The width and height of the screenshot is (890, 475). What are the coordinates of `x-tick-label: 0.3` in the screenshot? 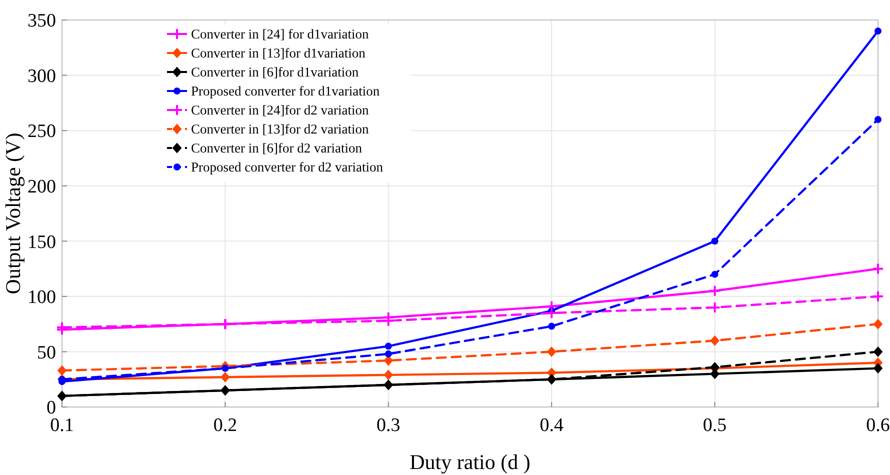 It's located at (388, 425).